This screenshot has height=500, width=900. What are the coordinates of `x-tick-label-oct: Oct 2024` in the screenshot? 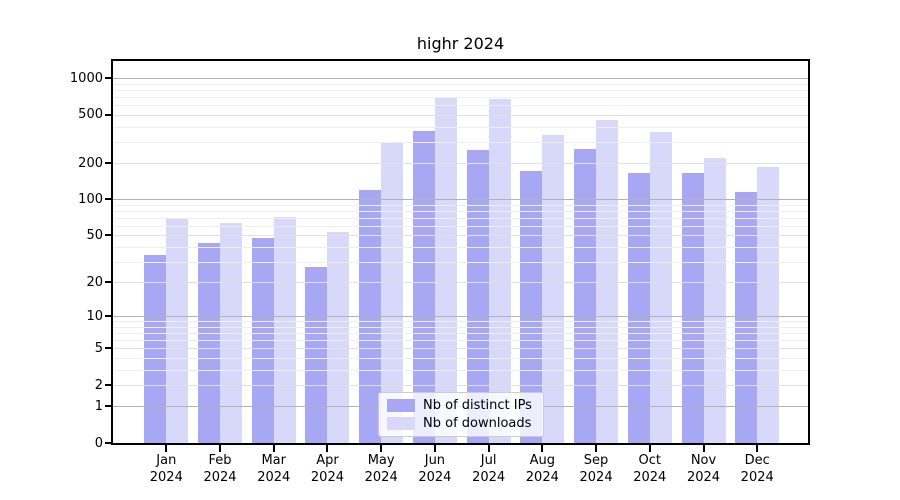 It's located at (650, 469).